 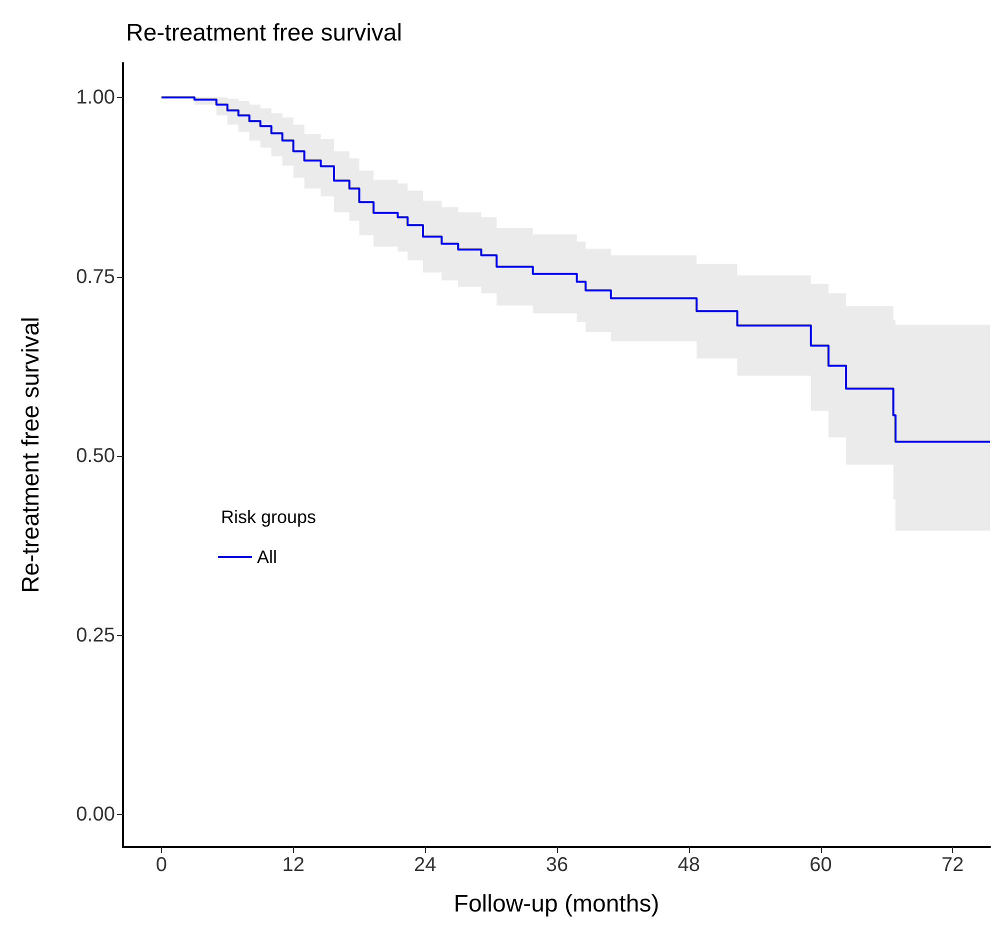 I want to click on y-tick-label: 0.50, so click(x=95, y=456).